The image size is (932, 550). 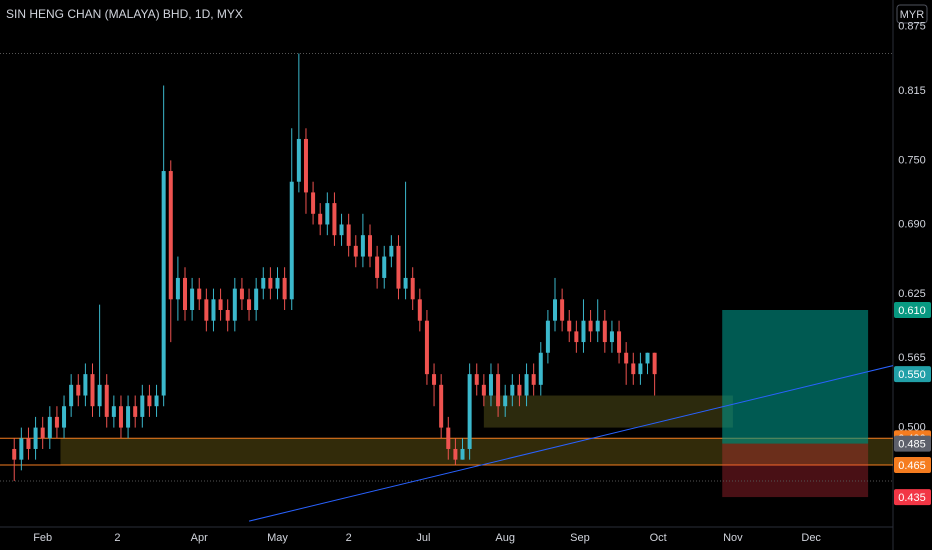 What do you see at coordinates (912, 91) in the screenshot?
I see `y-tick-label: 0.815` at bounding box center [912, 91].